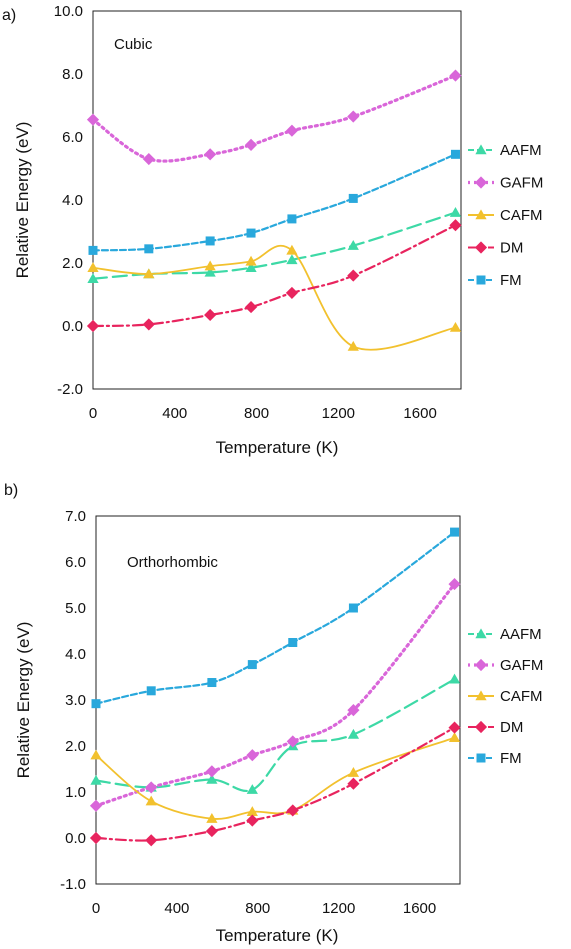 Image resolution: width=571 pixels, height=949 pixels. What do you see at coordinates (75, 792) in the screenshot?
I see `y-tick-label: 1.0` at bounding box center [75, 792].